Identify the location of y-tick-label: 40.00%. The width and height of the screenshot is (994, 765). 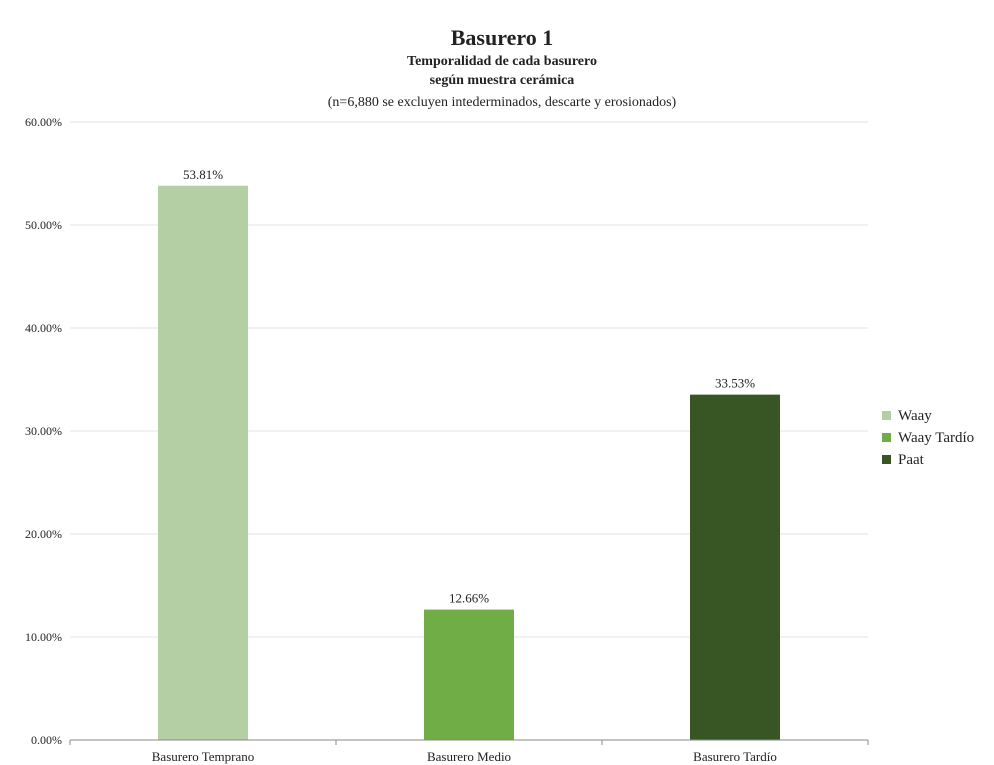
(43, 328).